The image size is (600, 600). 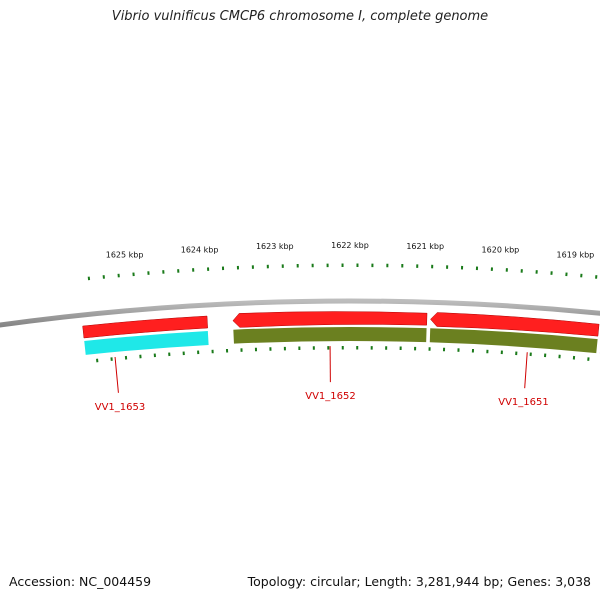 What do you see at coordinates (501, 249) in the screenshot?
I see `scale-label: 1620 kbp` at bounding box center [501, 249].